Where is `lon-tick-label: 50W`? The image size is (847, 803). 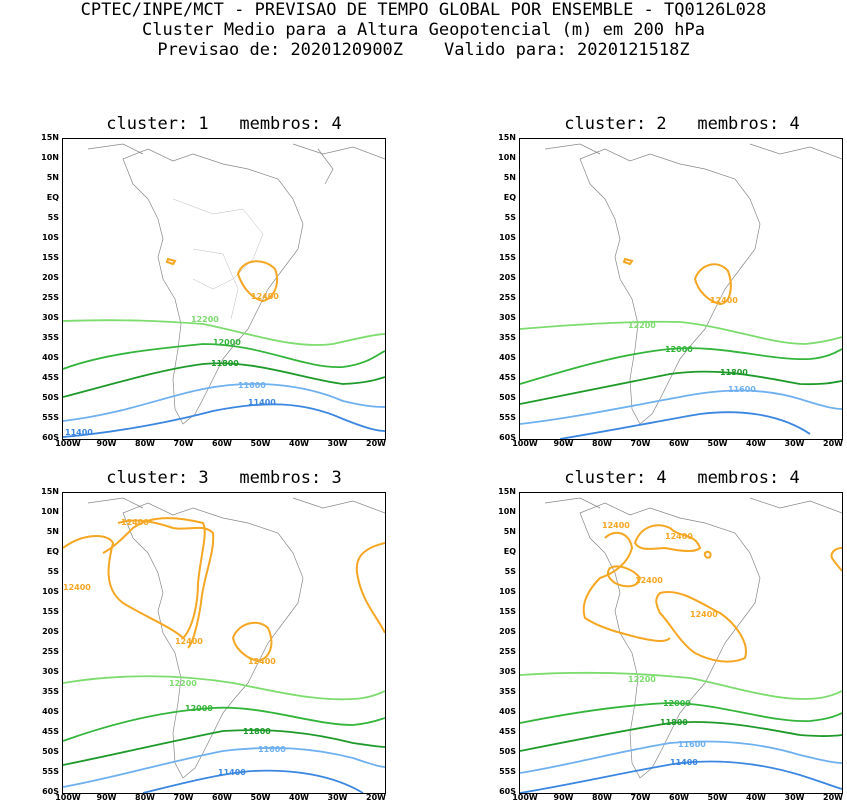 lon-tick-label: 50W is located at coordinates (717, 797).